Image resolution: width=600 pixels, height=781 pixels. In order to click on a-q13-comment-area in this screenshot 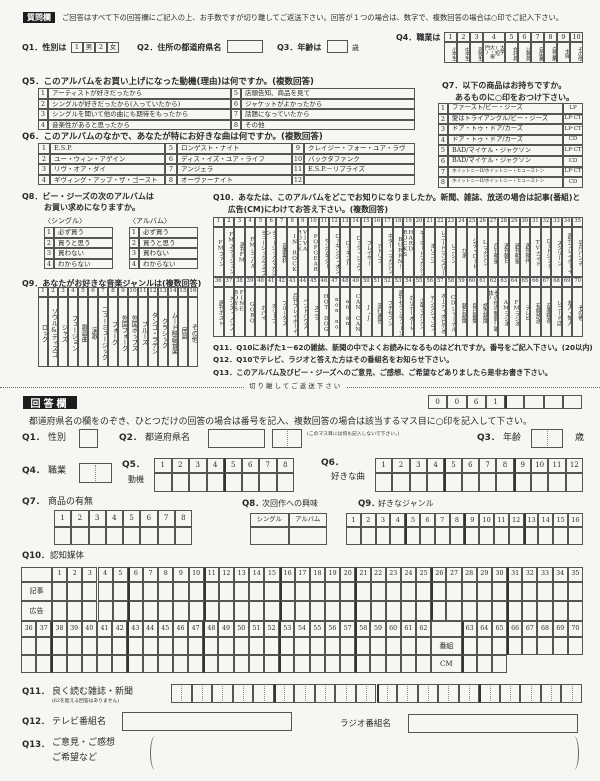, I will do `click(364, 753)`.